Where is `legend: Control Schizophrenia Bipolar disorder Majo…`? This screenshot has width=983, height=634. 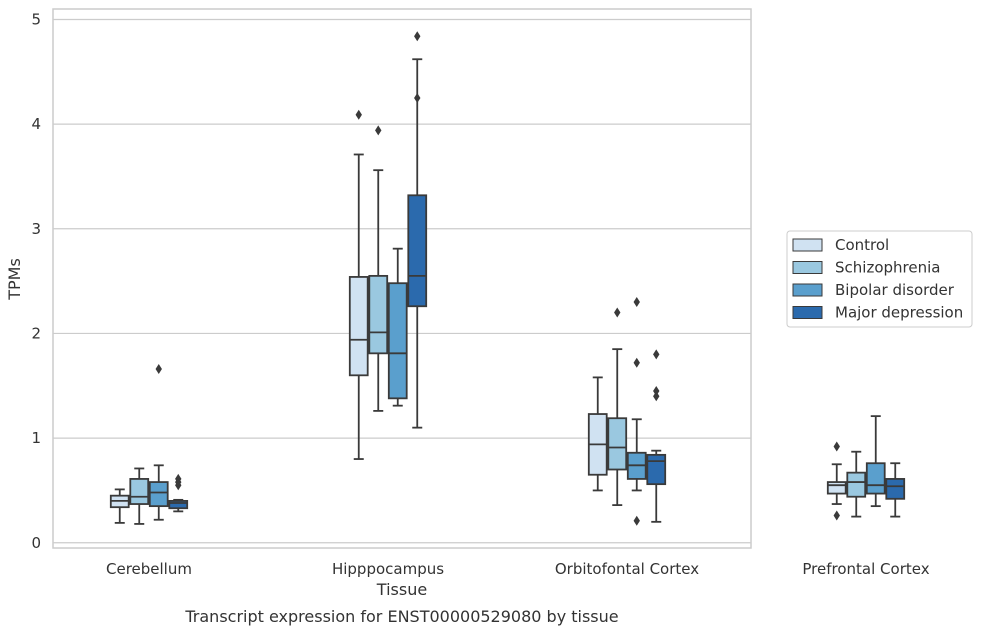 legend: Control Schizophrenia Bipolar disorder Majo… is located at coordinates (879, 279).